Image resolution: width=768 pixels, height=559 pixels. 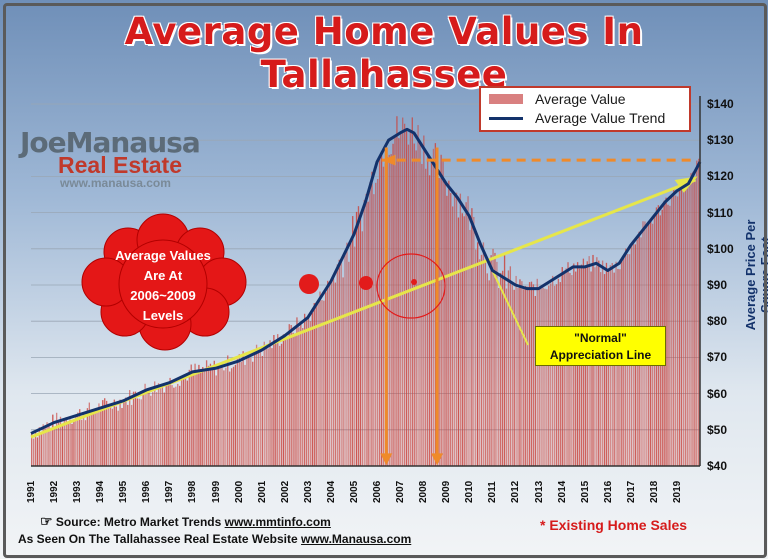 I want to click on as-seen-link: www.Manausa.com, so click(x=356, y=539).